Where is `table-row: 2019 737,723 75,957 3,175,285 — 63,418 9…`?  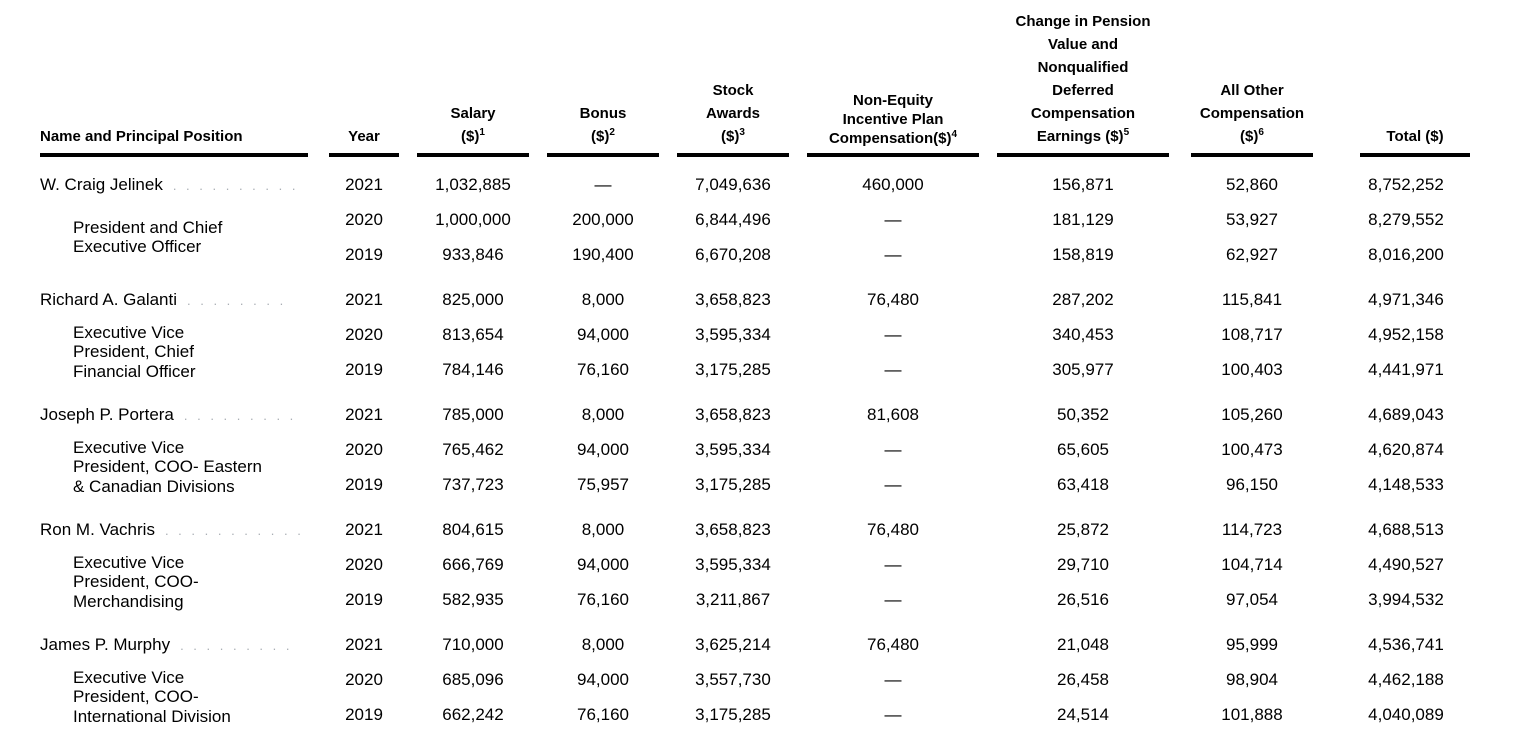
table-row: 2019 737,723 75,957 3,175,285 — 63,418 9… is located at coordinates (763, 484).